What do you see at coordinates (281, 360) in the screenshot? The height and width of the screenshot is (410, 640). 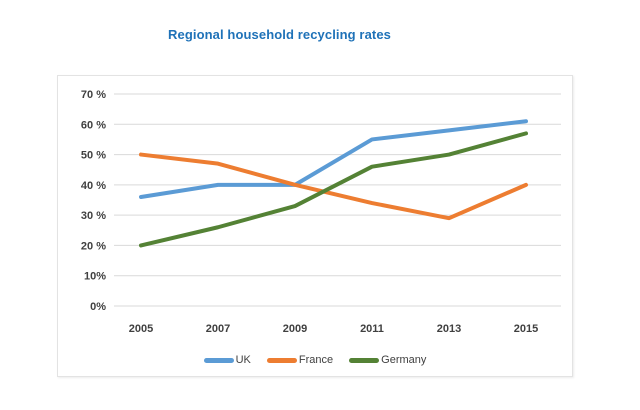 I see `legend-swatch-france` at bounding box center [281, 360].